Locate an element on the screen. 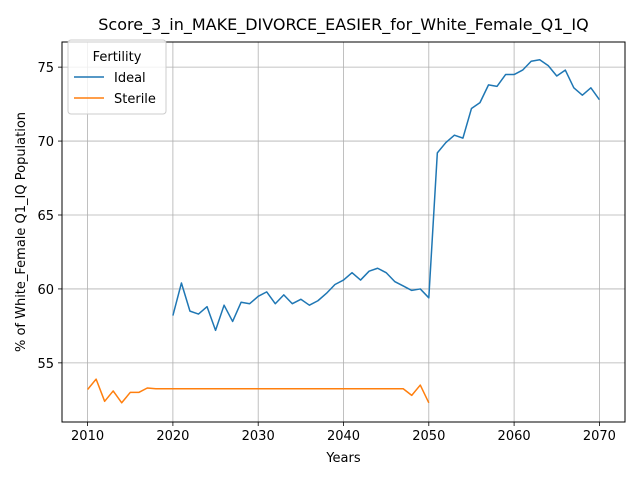 This screenshot has width=640, height=480. x-tick-label: 2070 is located at coordinates (599, 436).